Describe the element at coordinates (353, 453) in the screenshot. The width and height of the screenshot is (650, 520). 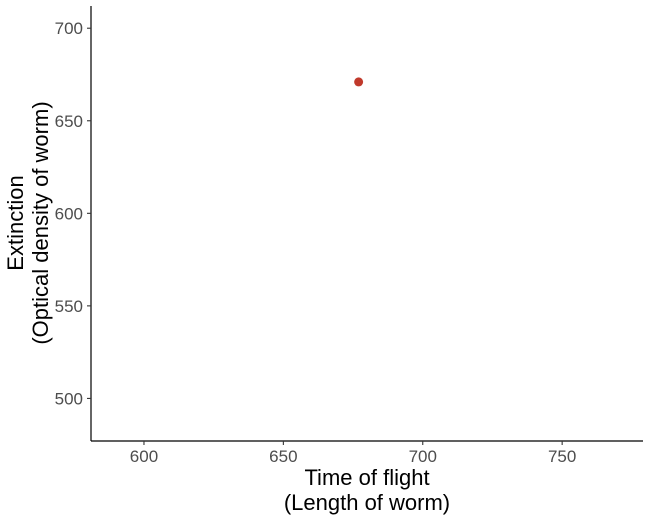
I see `x-ticks: 600 650 700 750` at that location.